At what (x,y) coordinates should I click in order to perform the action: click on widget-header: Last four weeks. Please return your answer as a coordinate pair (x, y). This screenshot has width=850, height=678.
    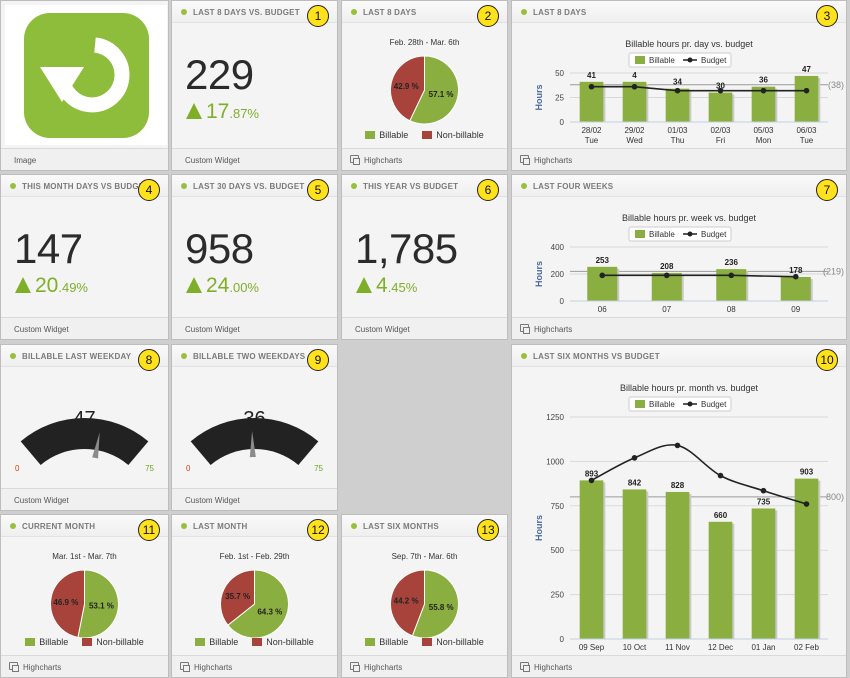
    Looking at the image, I should click on (679, 186).